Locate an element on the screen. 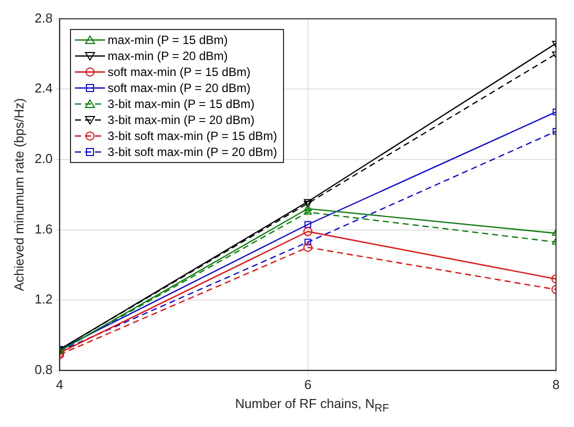 This screenshot has height=427, width=574. y-tick-label: 1.2 is located at coordinates (43, 299).